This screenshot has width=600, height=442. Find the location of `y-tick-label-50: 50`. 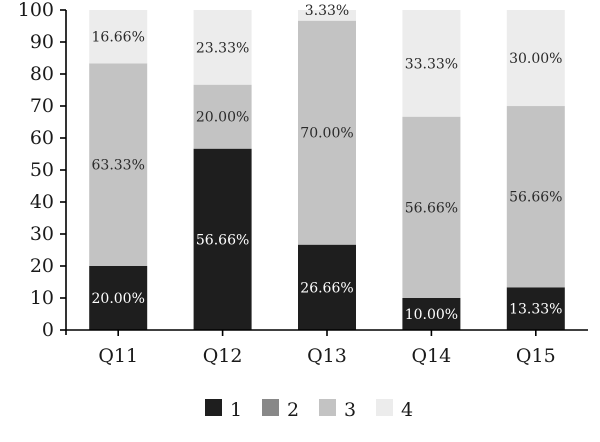

y-tick-label-50: 50 is located at coordinates (42, 170).